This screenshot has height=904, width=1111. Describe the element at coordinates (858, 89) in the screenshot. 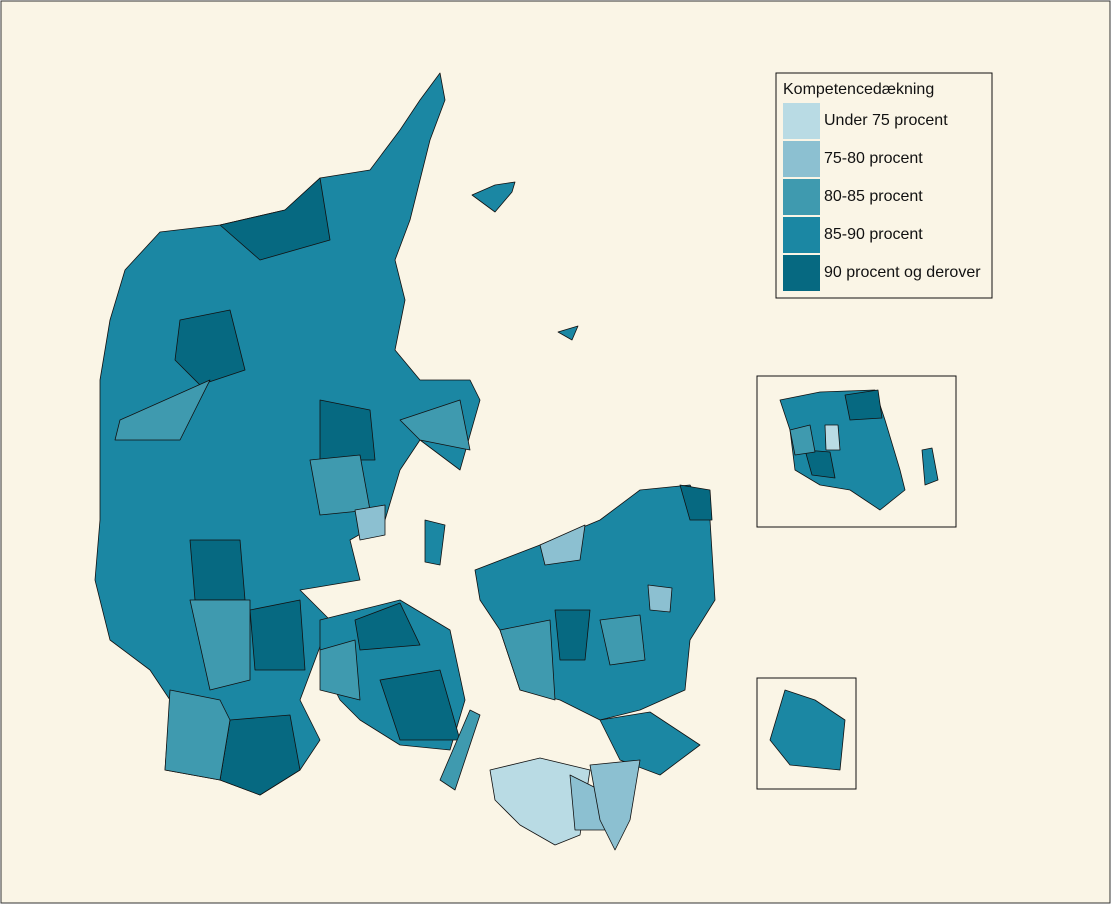

I see `legend-title: Kompetencedækning` at that location.